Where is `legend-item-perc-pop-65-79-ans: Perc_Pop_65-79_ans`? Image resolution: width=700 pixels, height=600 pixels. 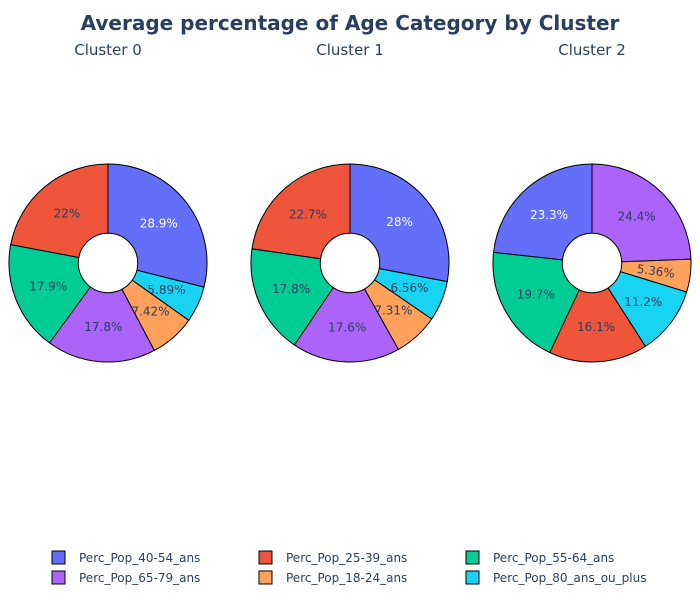 legend-item-perc-pop-65-79-ans: Perc_Pop_65-79_ans is located at coordinates (125, 577).